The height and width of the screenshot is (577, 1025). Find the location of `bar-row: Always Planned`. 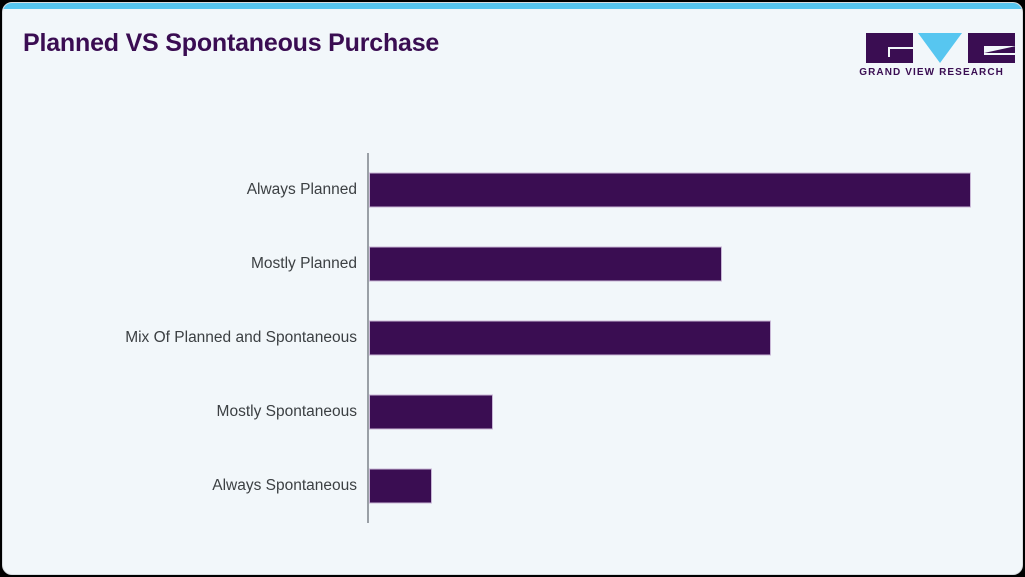

bar-row: Always Planned is located at coordinates (512, 190).